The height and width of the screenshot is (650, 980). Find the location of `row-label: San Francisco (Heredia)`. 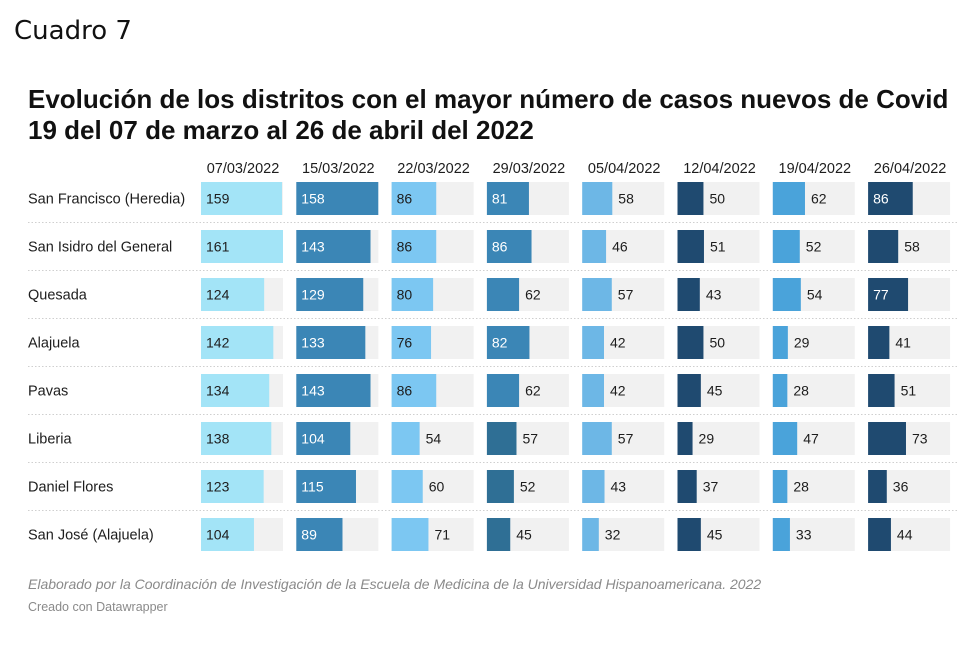

row-label: San Francisco (Heredia) is located at coordinates (106, 200).